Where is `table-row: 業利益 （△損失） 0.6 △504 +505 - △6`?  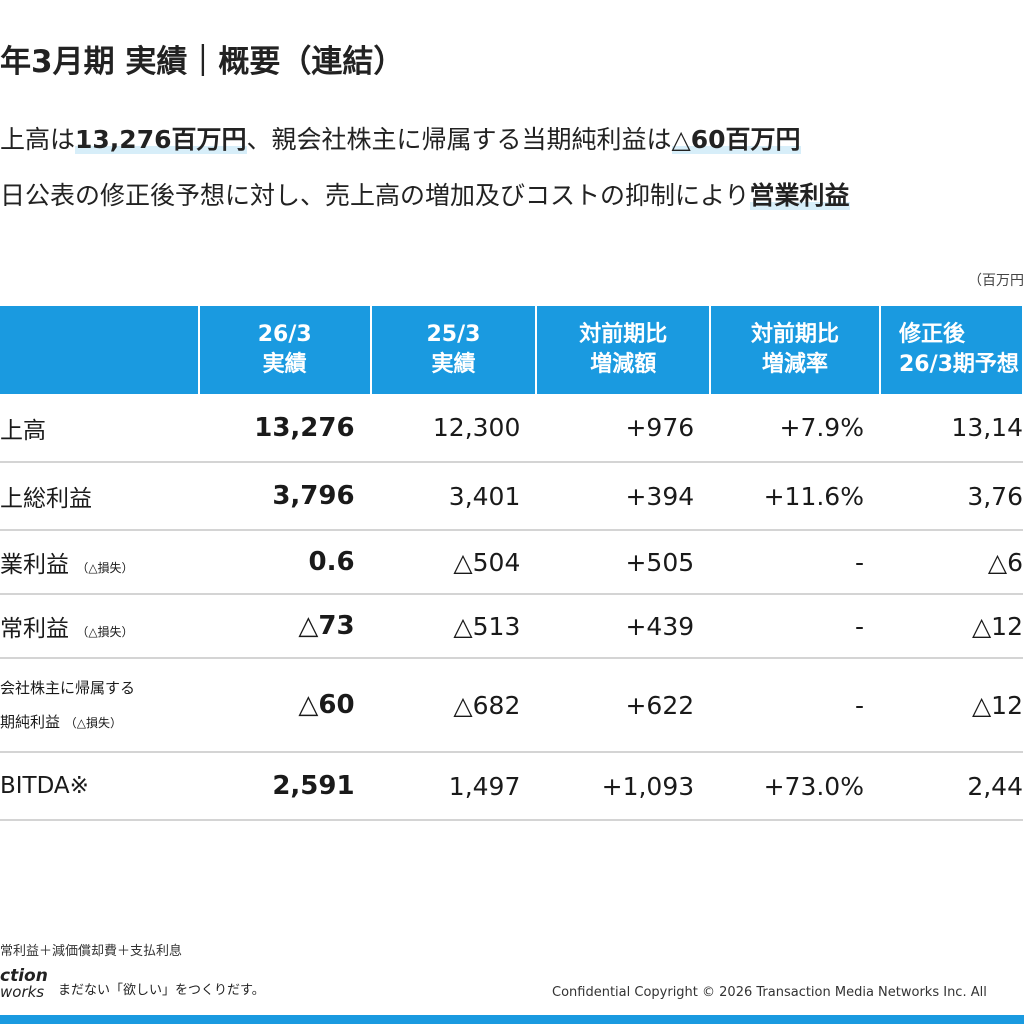
table-row: 業利益 （△損失） 0.6 △504 +505 - △6 is located at coordinates (511, 562).